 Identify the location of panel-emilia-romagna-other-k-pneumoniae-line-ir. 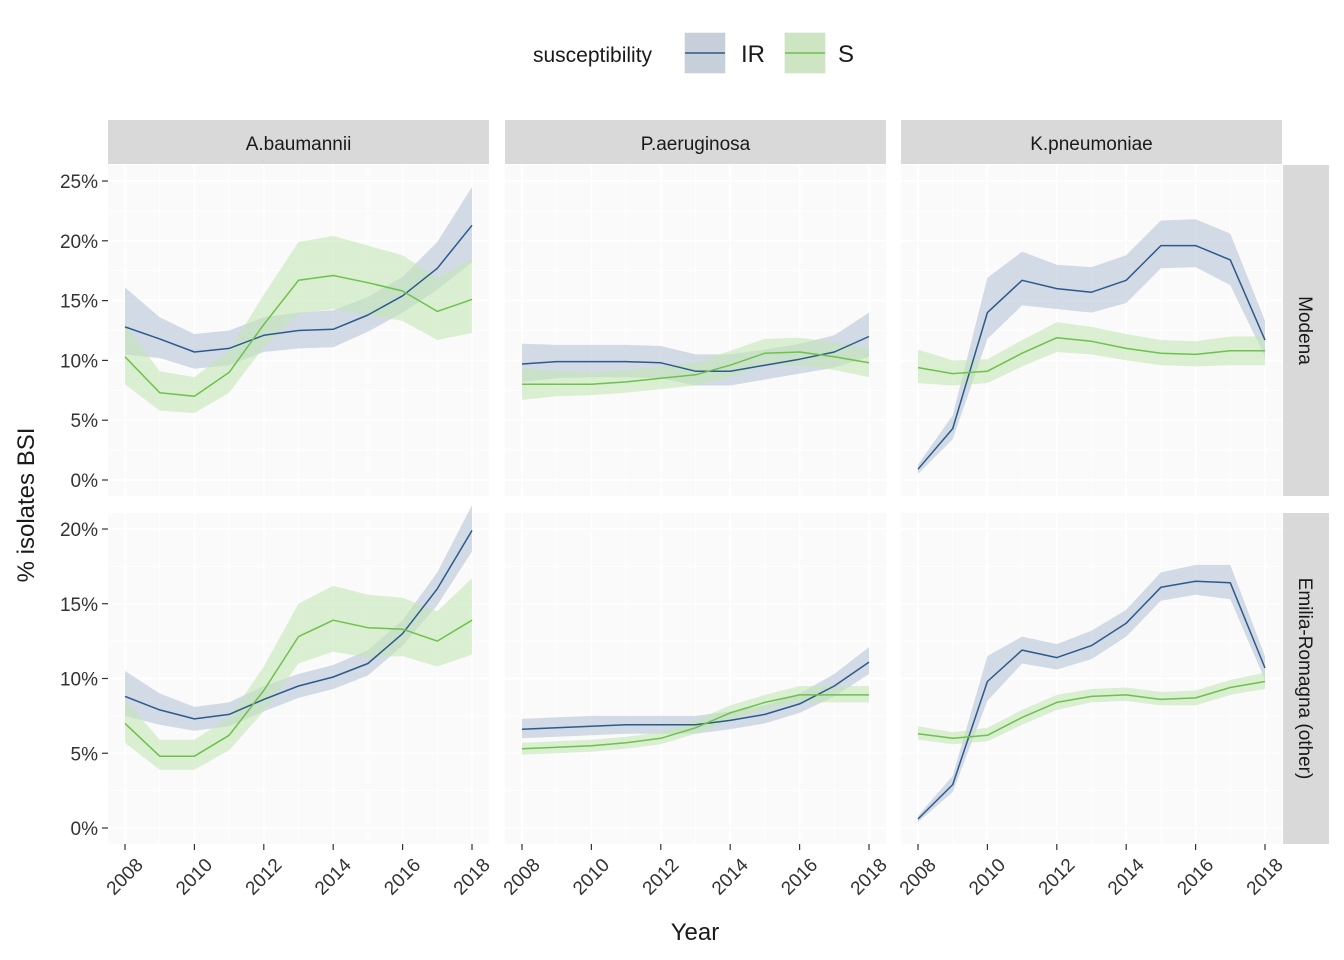
(1091, 700).